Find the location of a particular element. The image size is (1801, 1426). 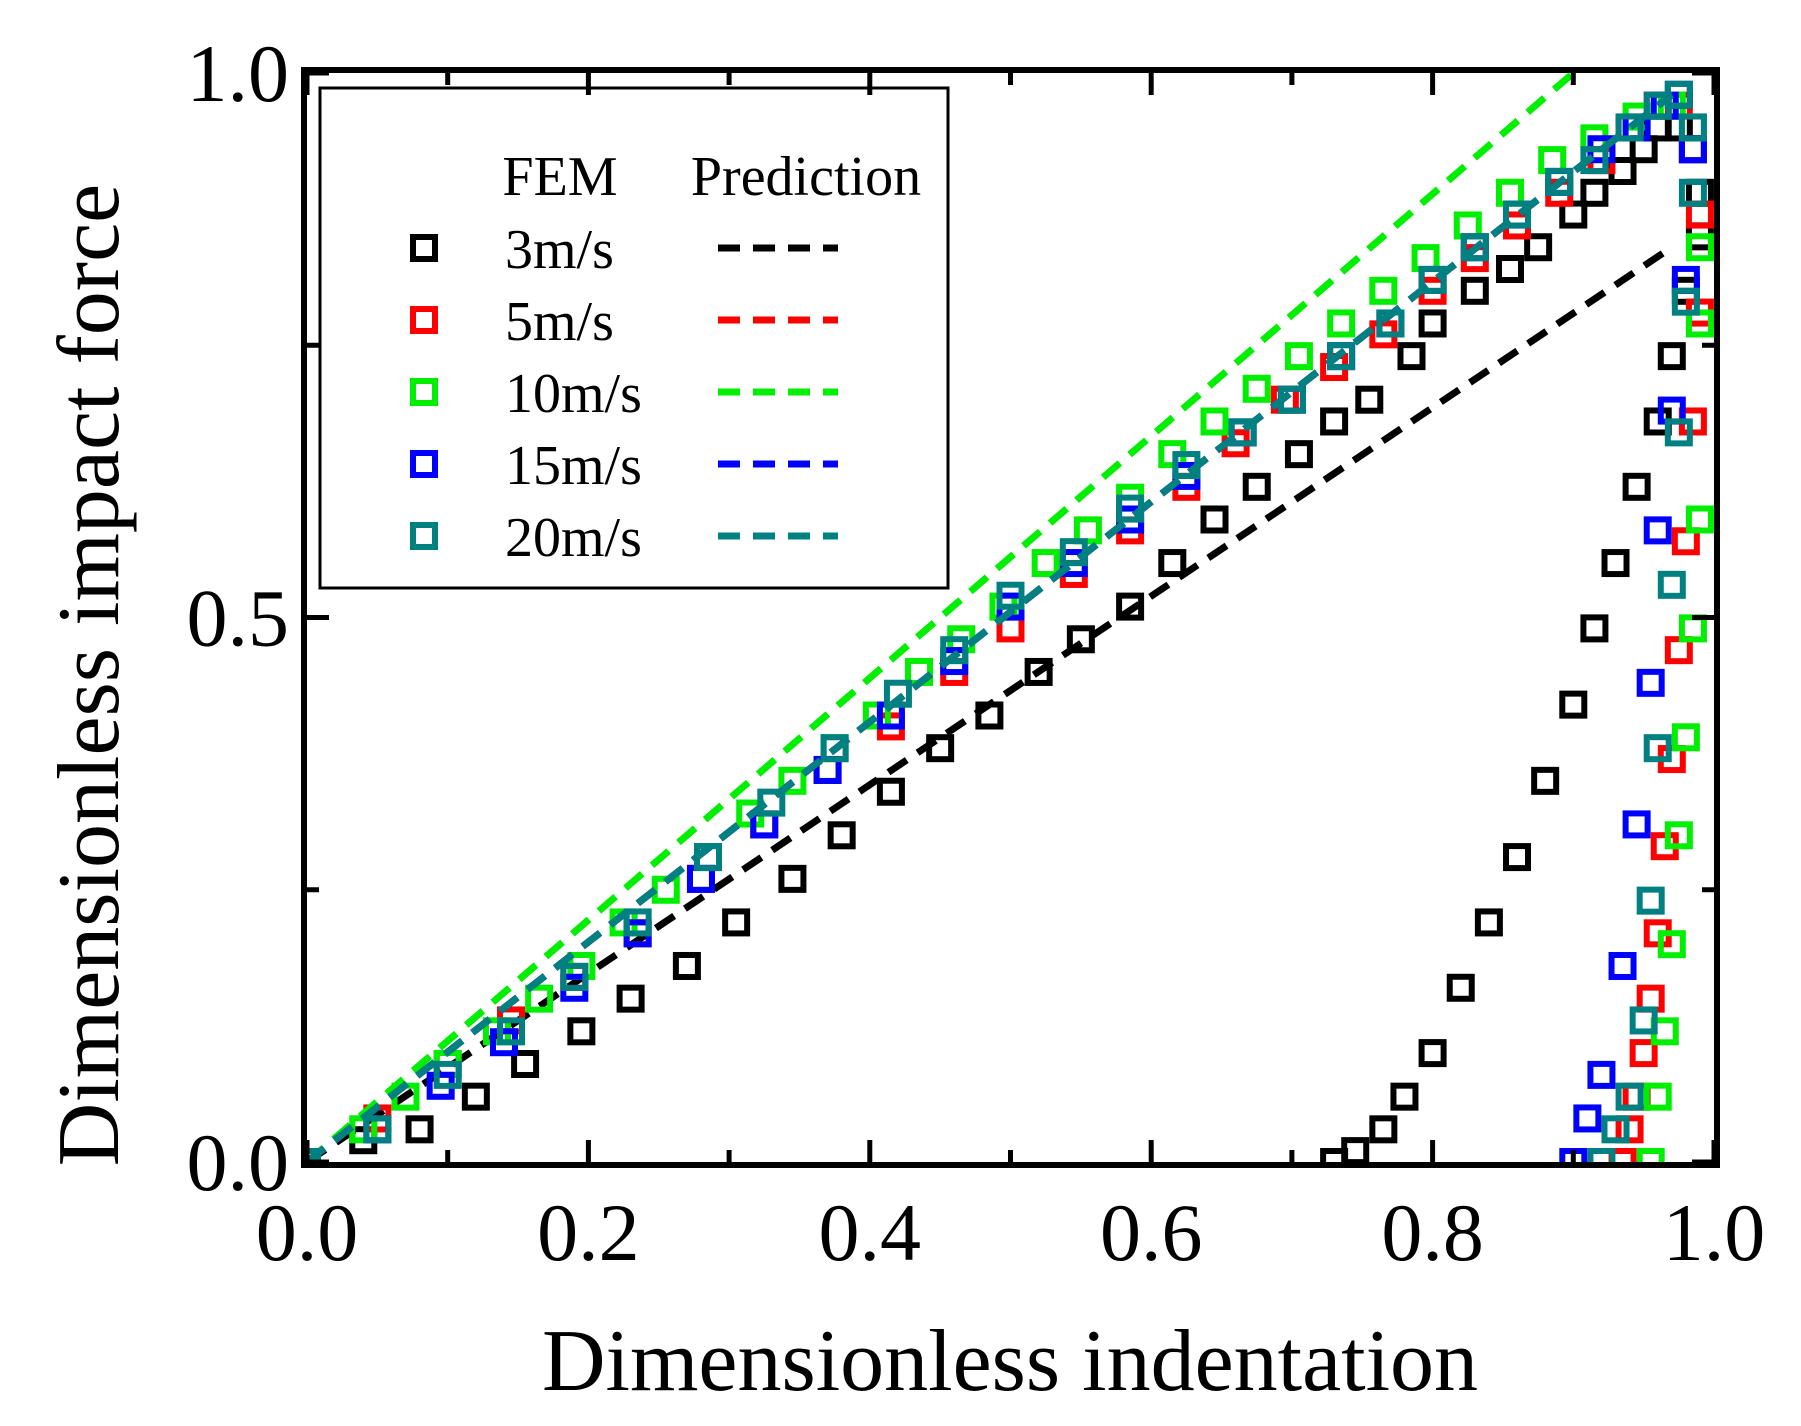

legend-box is located at coordinates (634, 338).